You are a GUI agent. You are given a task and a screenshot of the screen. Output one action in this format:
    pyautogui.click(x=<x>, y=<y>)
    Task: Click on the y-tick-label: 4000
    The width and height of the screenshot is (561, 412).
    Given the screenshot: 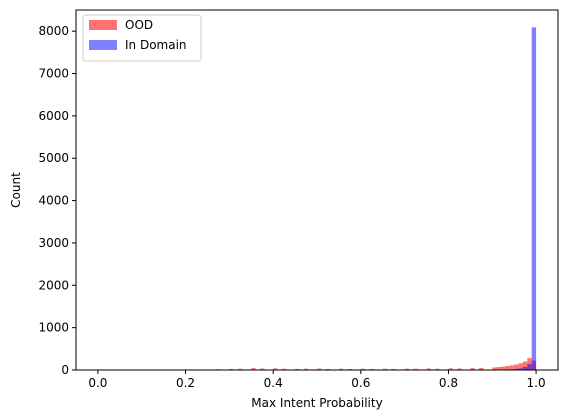 What is the action you would take?
    pyautogui.click(x=53, y=201)
    